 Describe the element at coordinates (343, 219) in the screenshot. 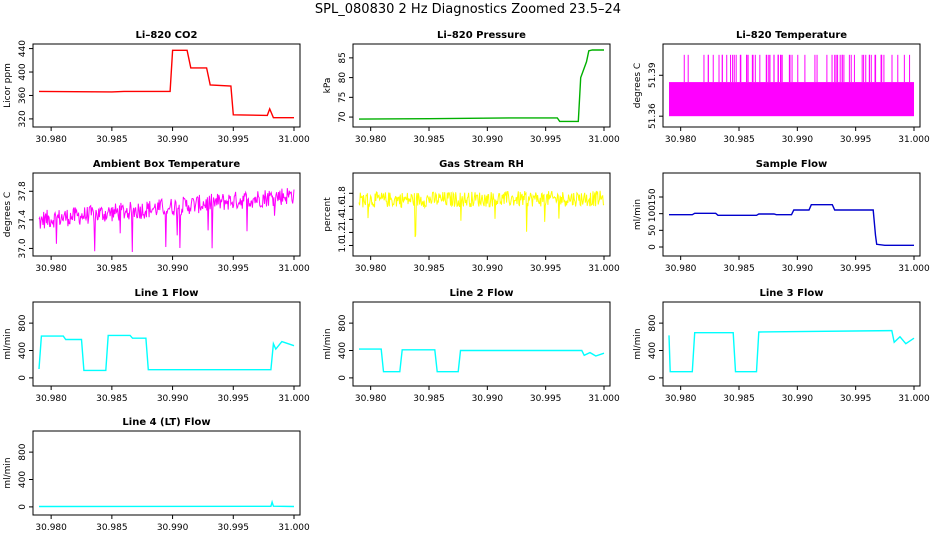

I see `y-tick-label: 1.4` at that location.